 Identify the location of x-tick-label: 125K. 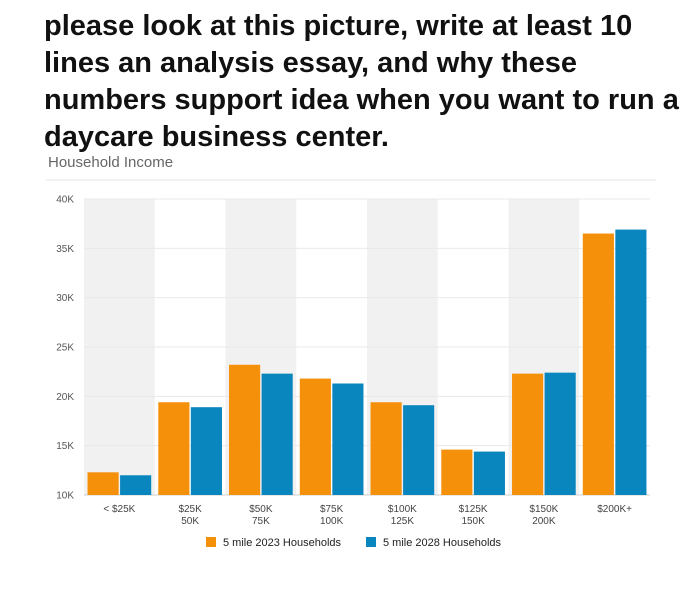
(403, 521).